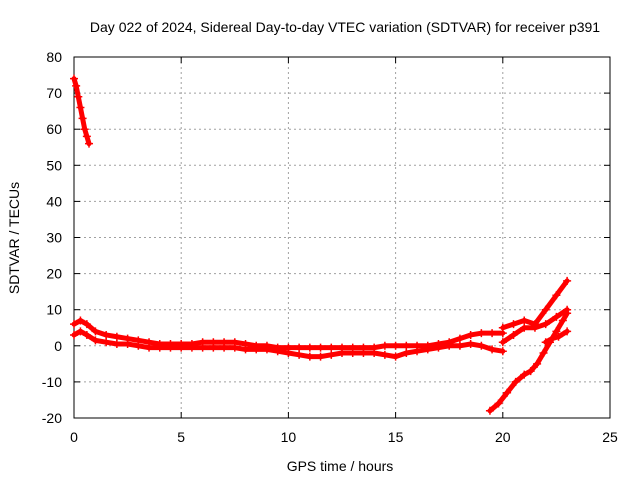 The height and width of the screenshot is (480, 640). Describe the element at coordinates (52, 382) in the screenshot. I see `y-tick-label: -10` at that location.